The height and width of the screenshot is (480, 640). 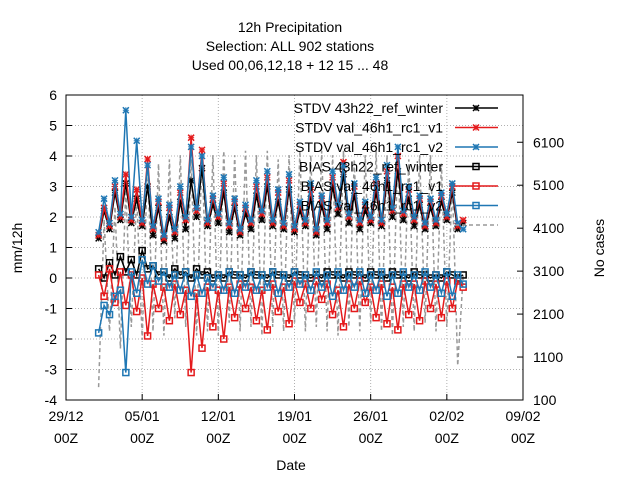 I want to click on y-tick-label: 5, so click(x=53, y=126).